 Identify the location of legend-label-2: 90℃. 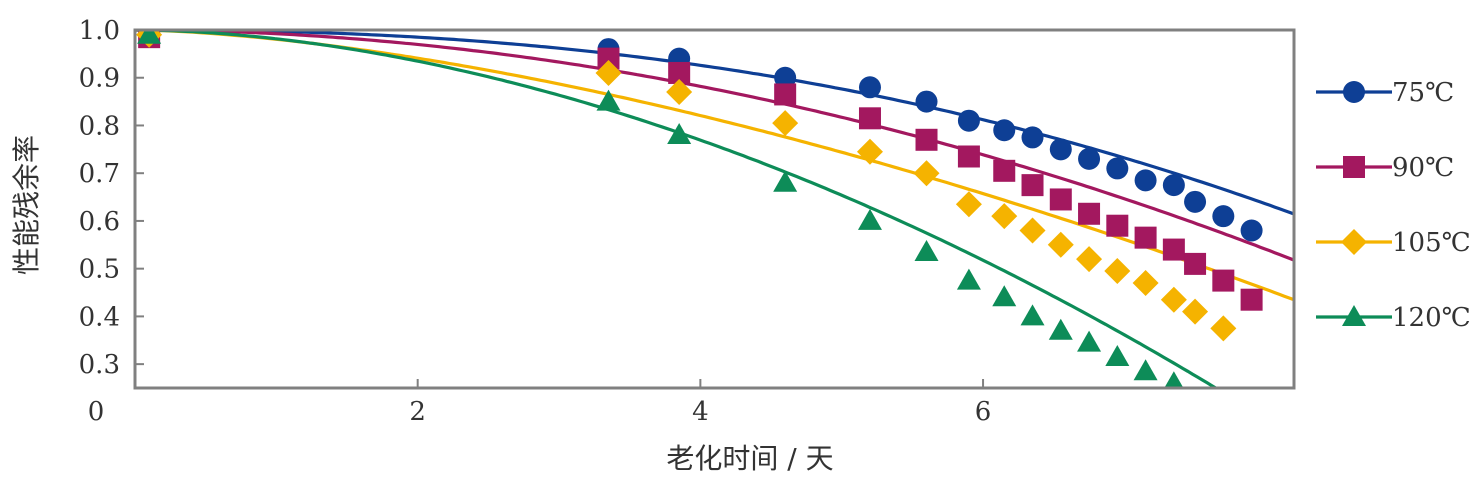
(1423, 168).